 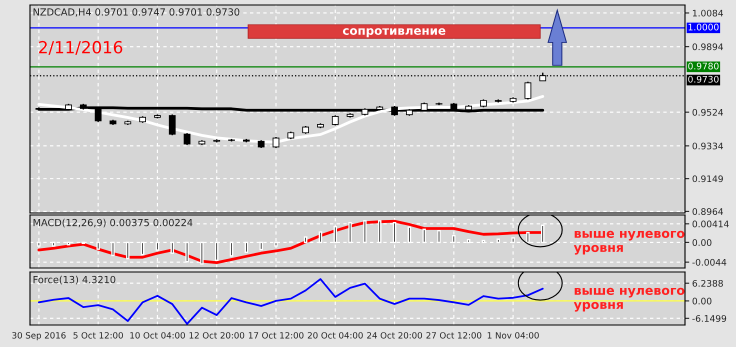 What do you see at coordinates (394, 335) in the screenshot?
I see `x-tick-label: 24 Oct 20:00` at bounding box center [394, 335].